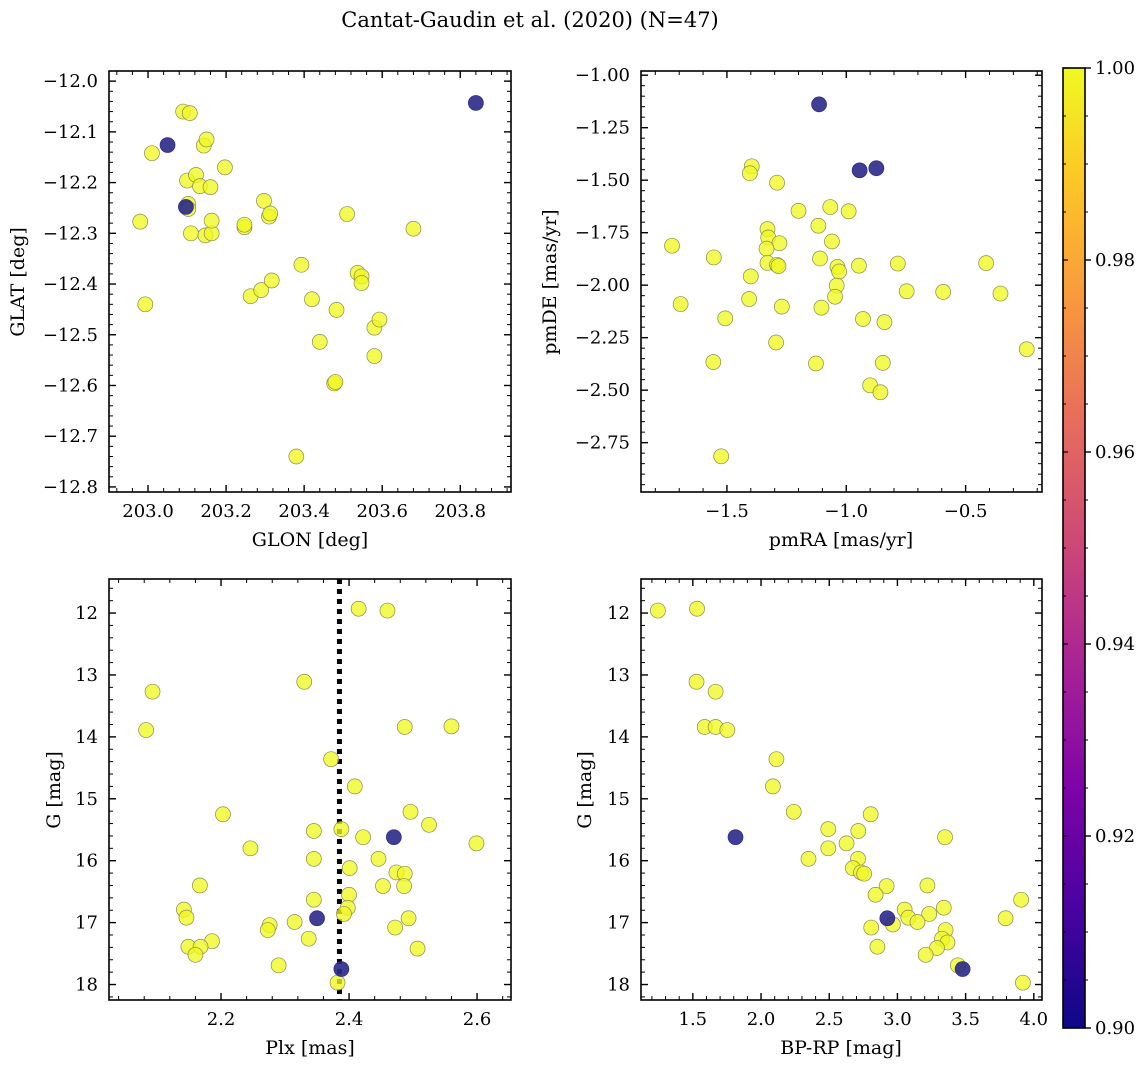 This screenshot has height=1067, width=1148. What do you see at coordinates (602, 338) in the screenshot?
I see `y-tick-label: −2.25` at bounding box center [602, 338].